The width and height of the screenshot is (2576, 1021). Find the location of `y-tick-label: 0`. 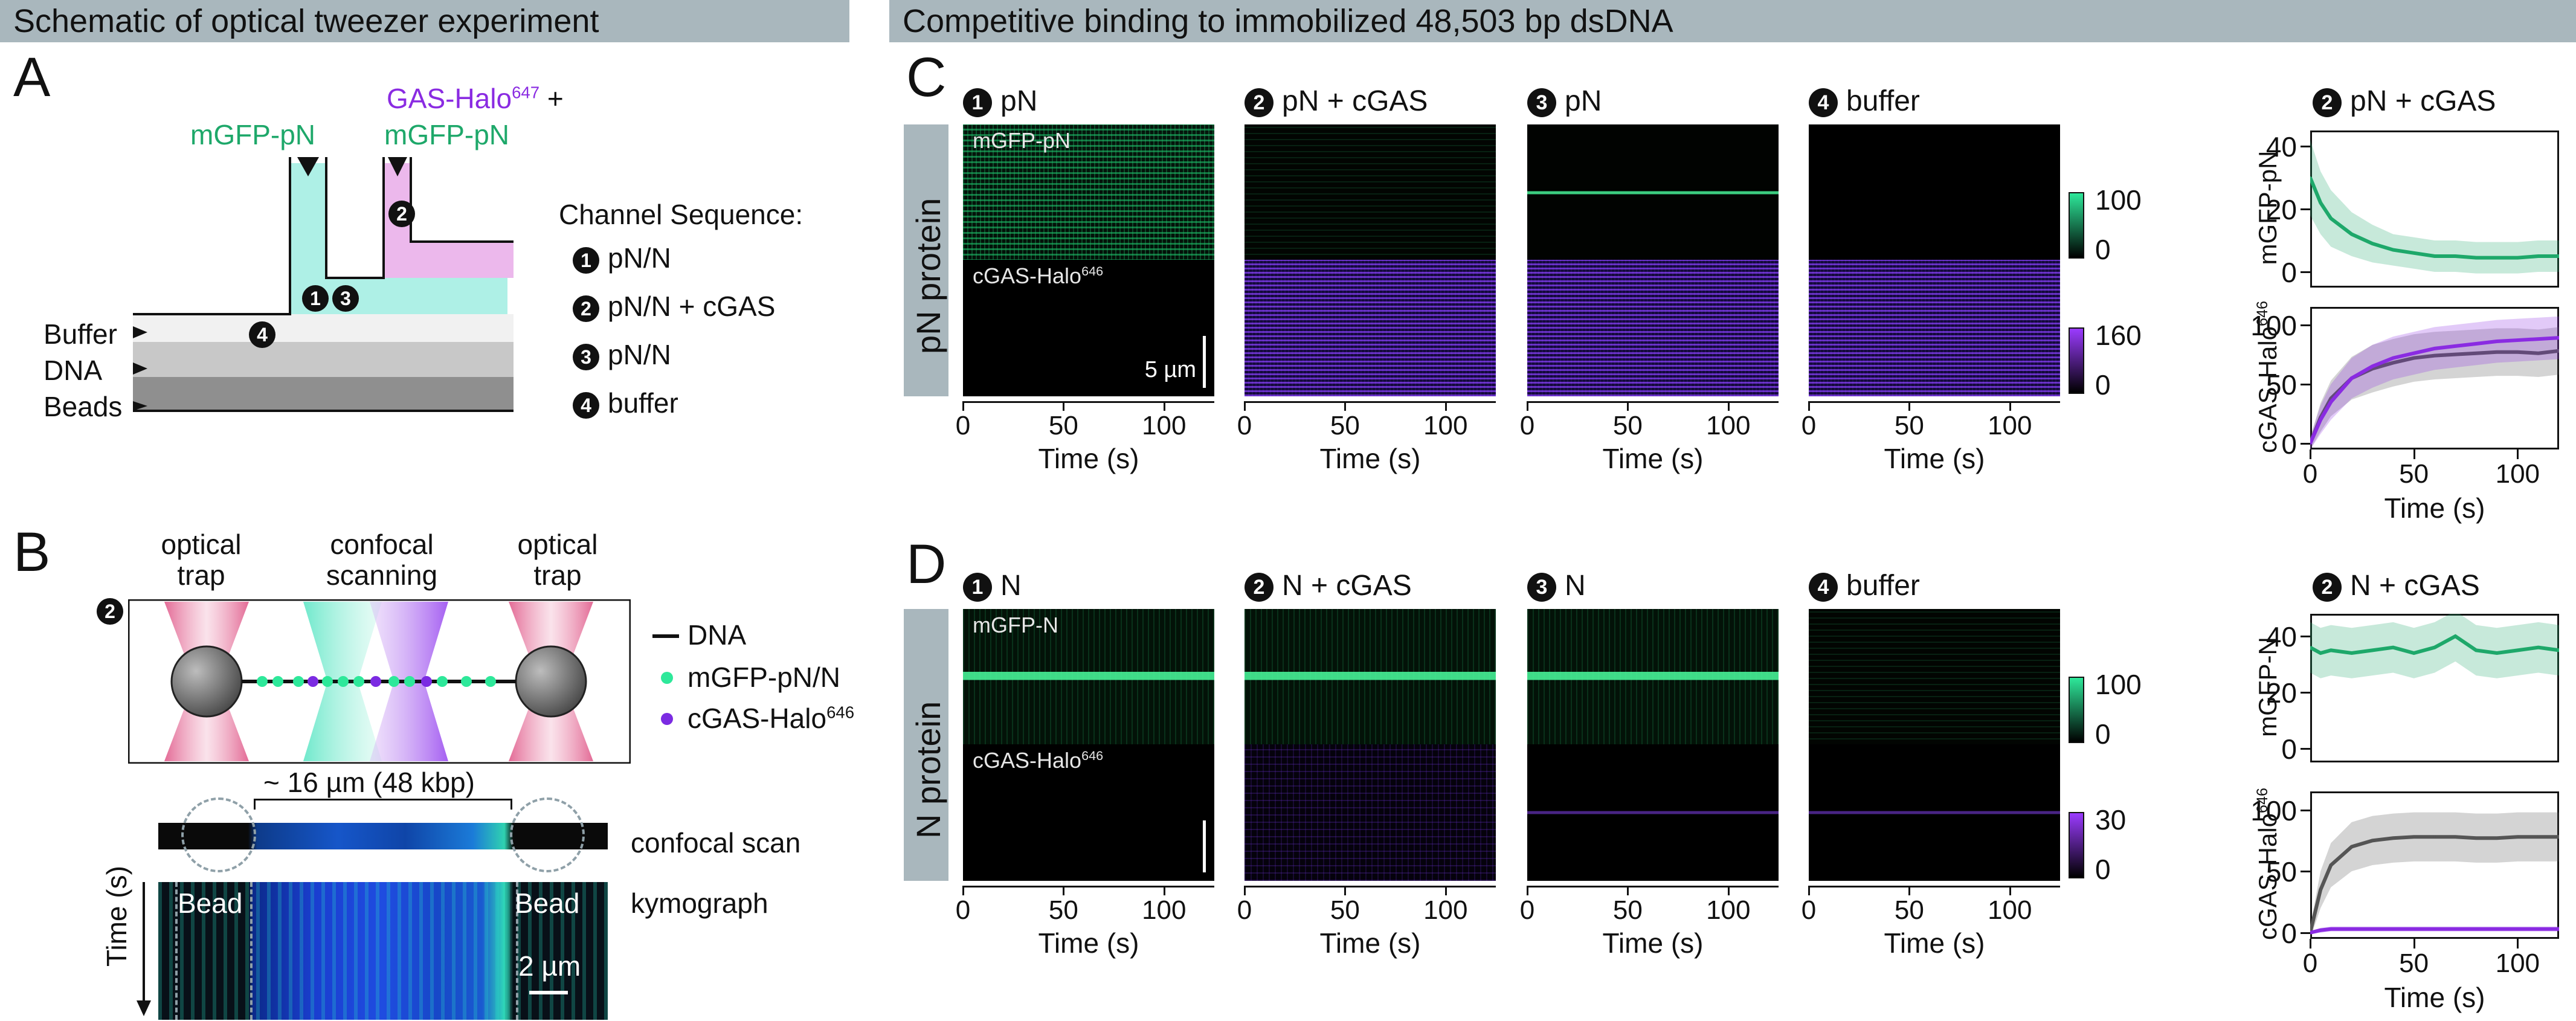

y-tick-label: 0 is located at coordinates (2289, 272).